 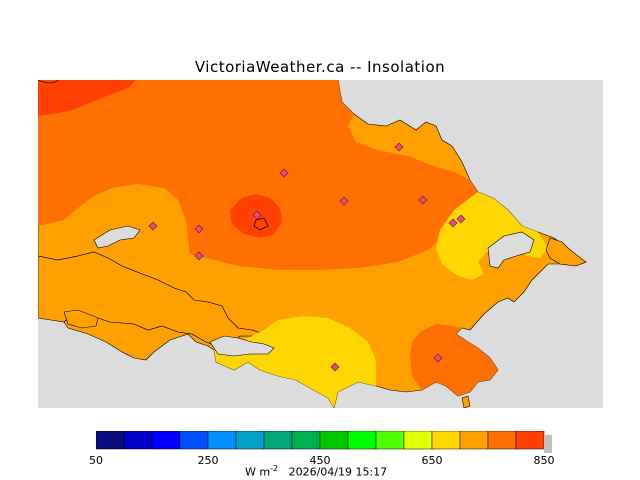 I want to click on colorbar-cells, so click(x=320, y=440).